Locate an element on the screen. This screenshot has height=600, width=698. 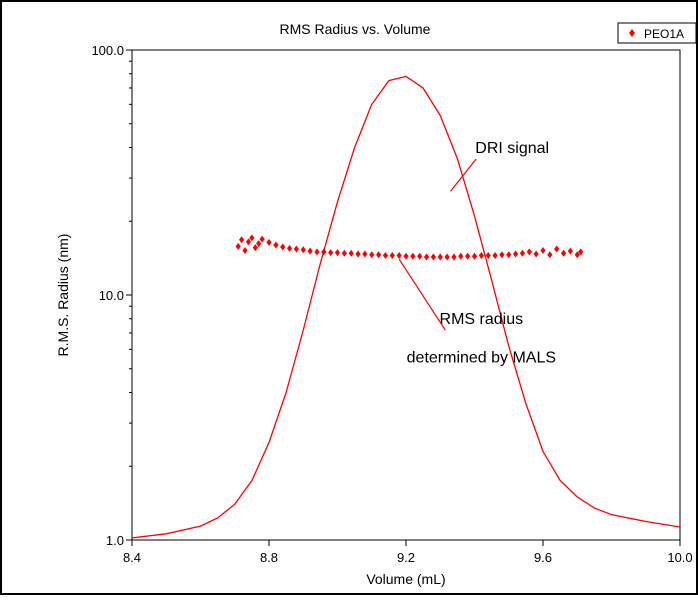
x-axis-ticks: 8.4 8.8 9.2 9.6 10.0 is located at coordinates (408, 552).